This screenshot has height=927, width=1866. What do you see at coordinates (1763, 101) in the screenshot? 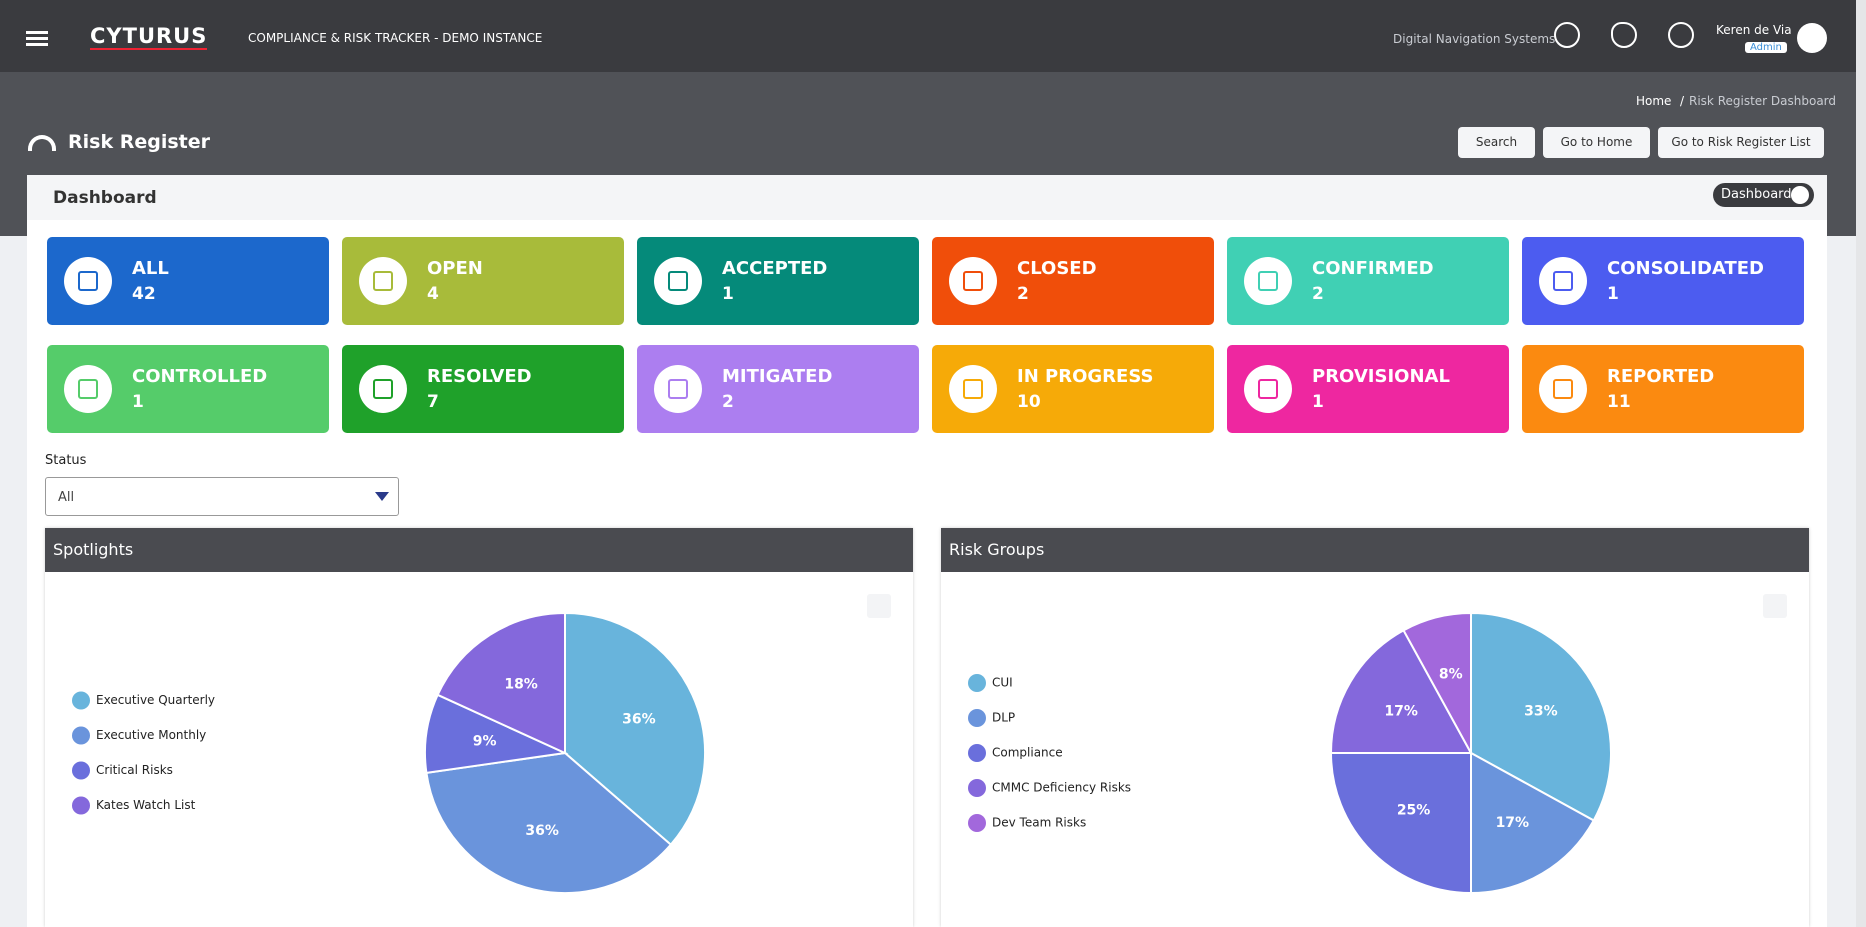
I see `breadcrumb-current: Risk Register Dashboard` at bounding box center [1763, 101].